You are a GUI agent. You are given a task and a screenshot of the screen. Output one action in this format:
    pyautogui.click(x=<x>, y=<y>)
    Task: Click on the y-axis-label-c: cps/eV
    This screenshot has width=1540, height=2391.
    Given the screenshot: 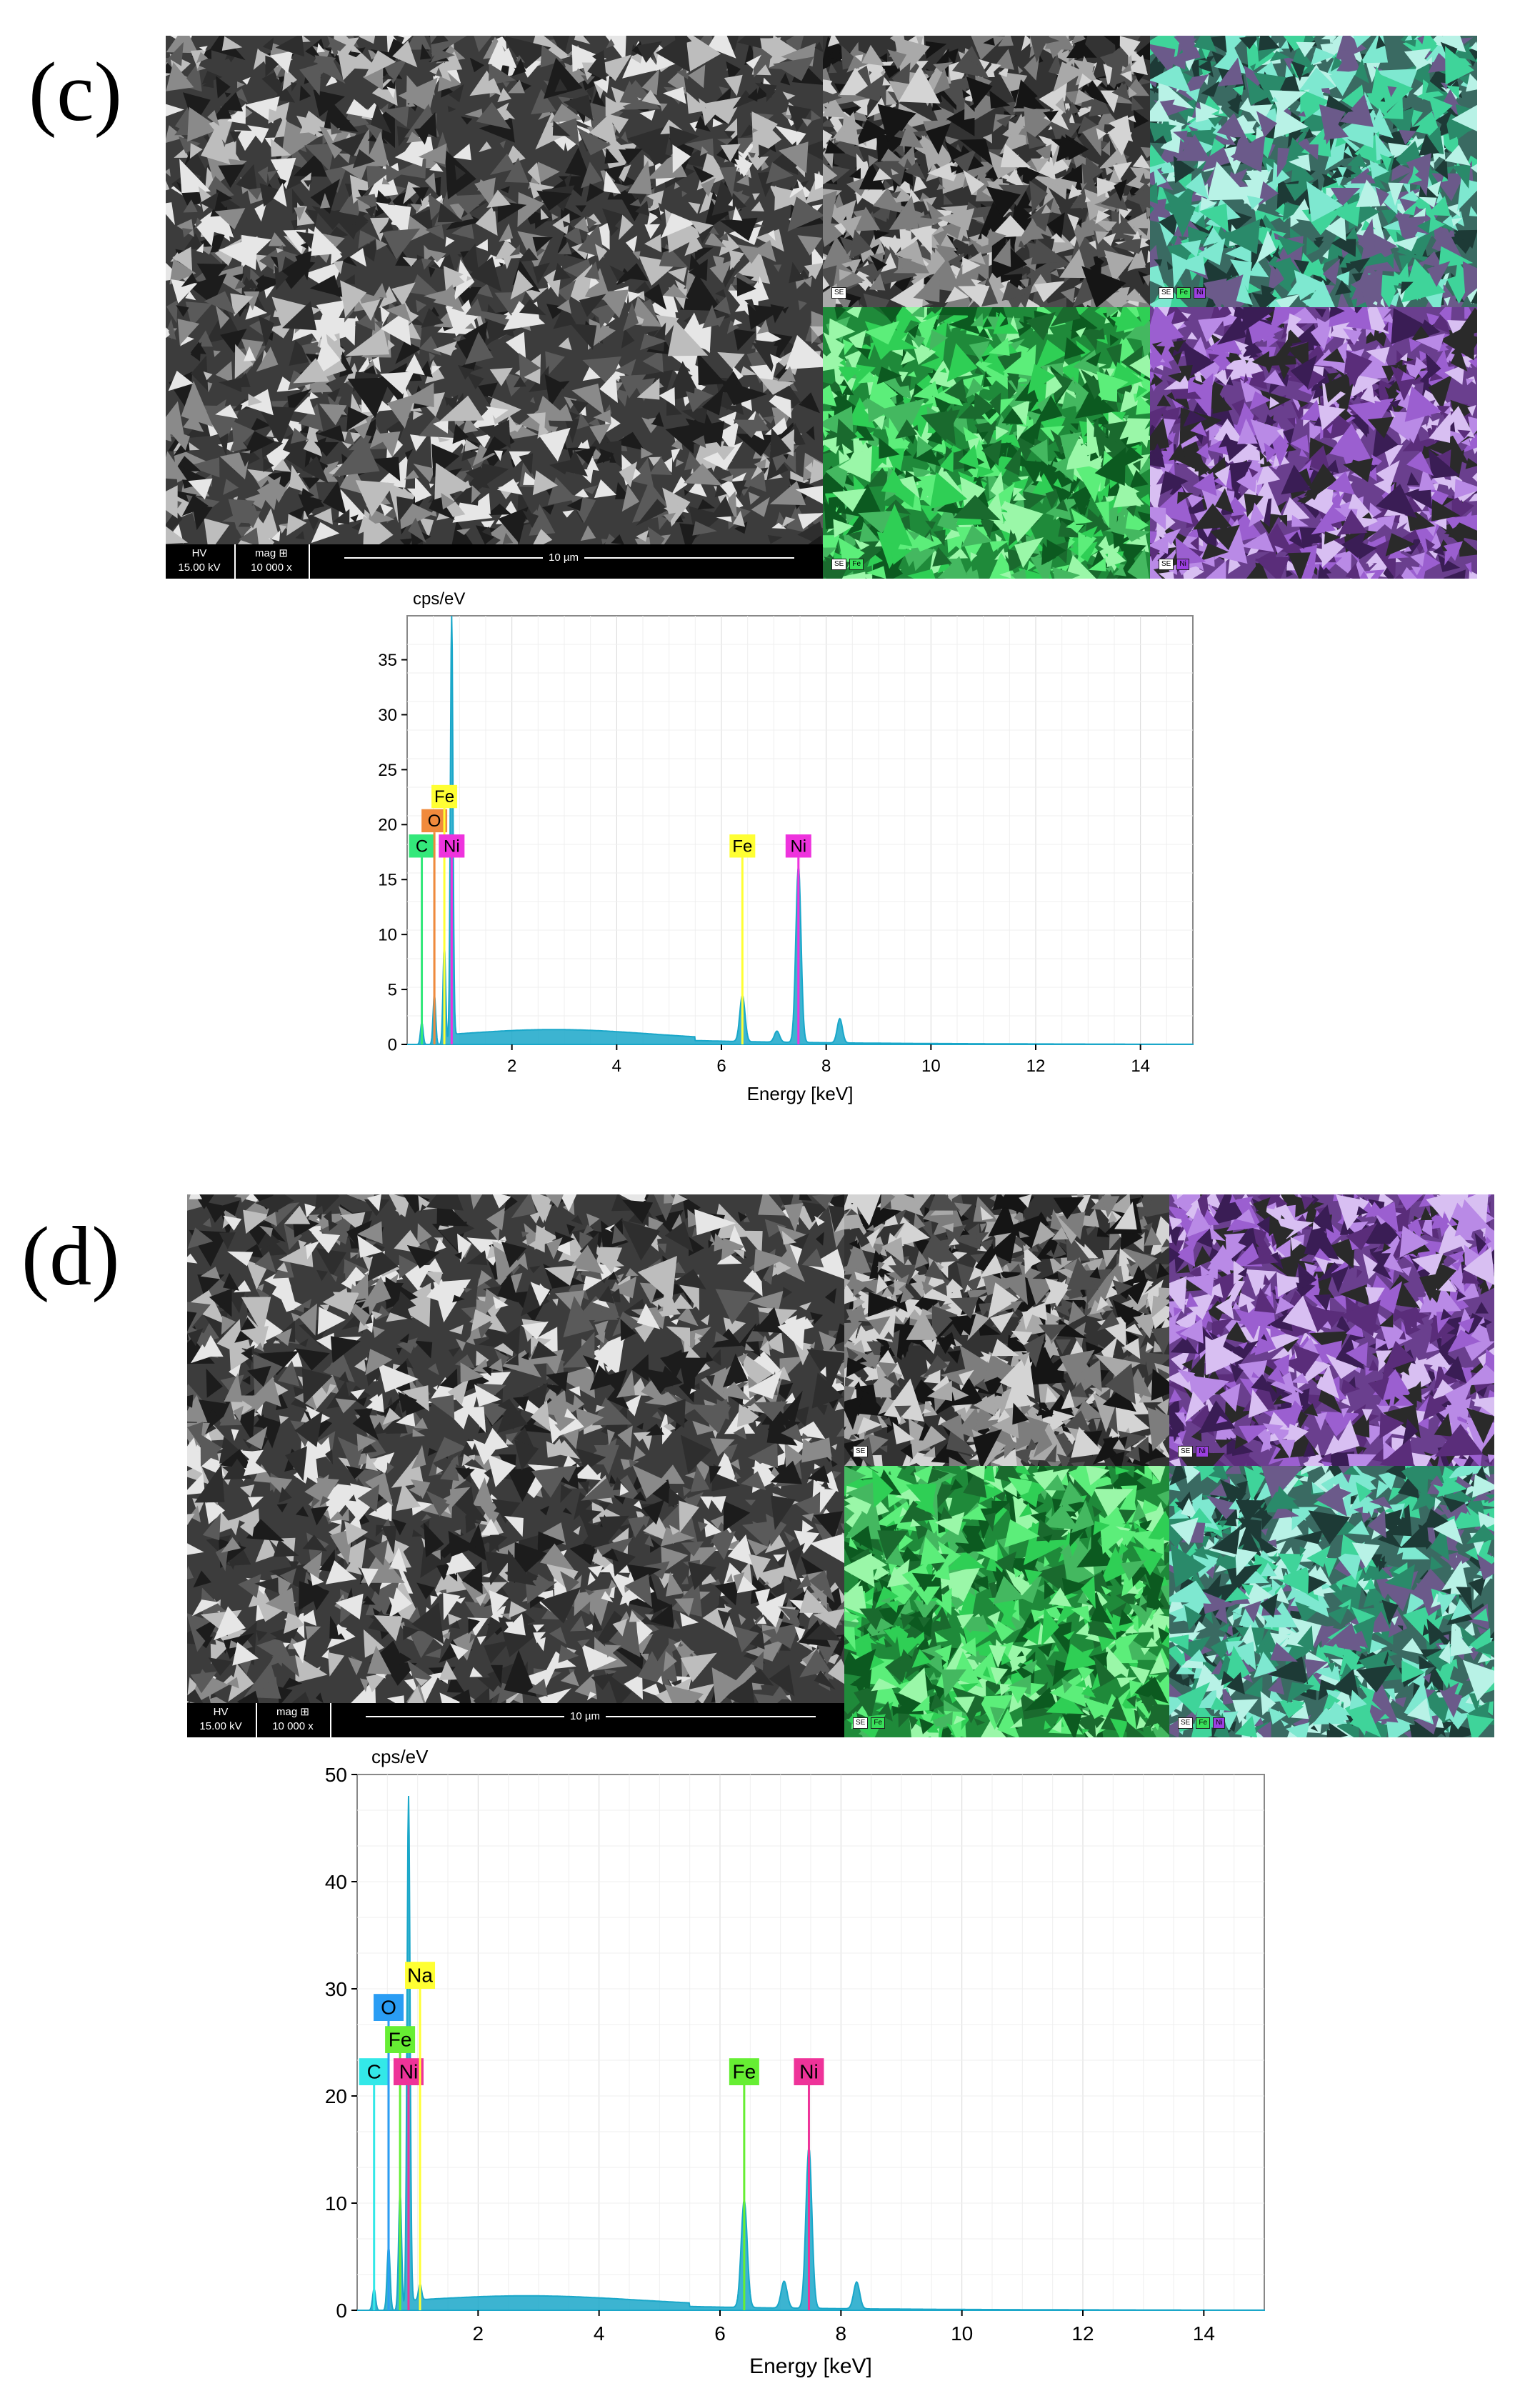 What is the action you would take?
    pyautogui.click(x=439, y=599)
    